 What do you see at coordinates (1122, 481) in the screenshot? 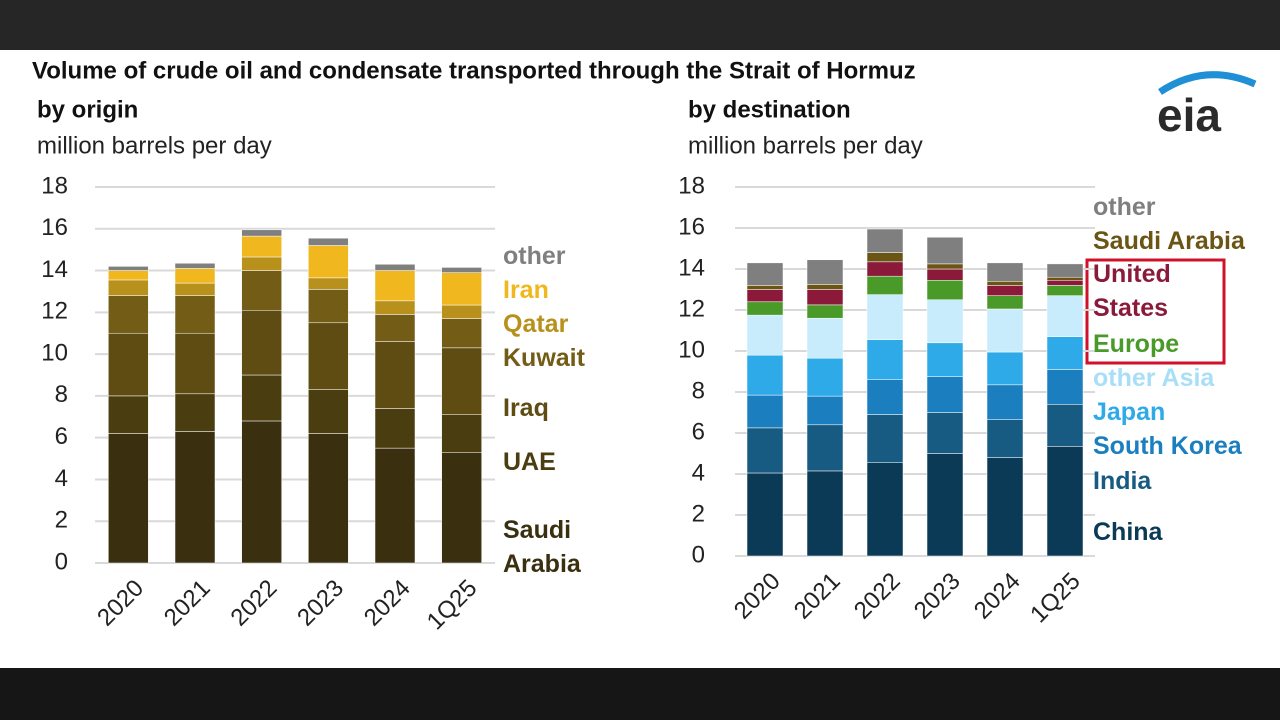
I see `legend-label: India` at bounding box center [1122, 481].